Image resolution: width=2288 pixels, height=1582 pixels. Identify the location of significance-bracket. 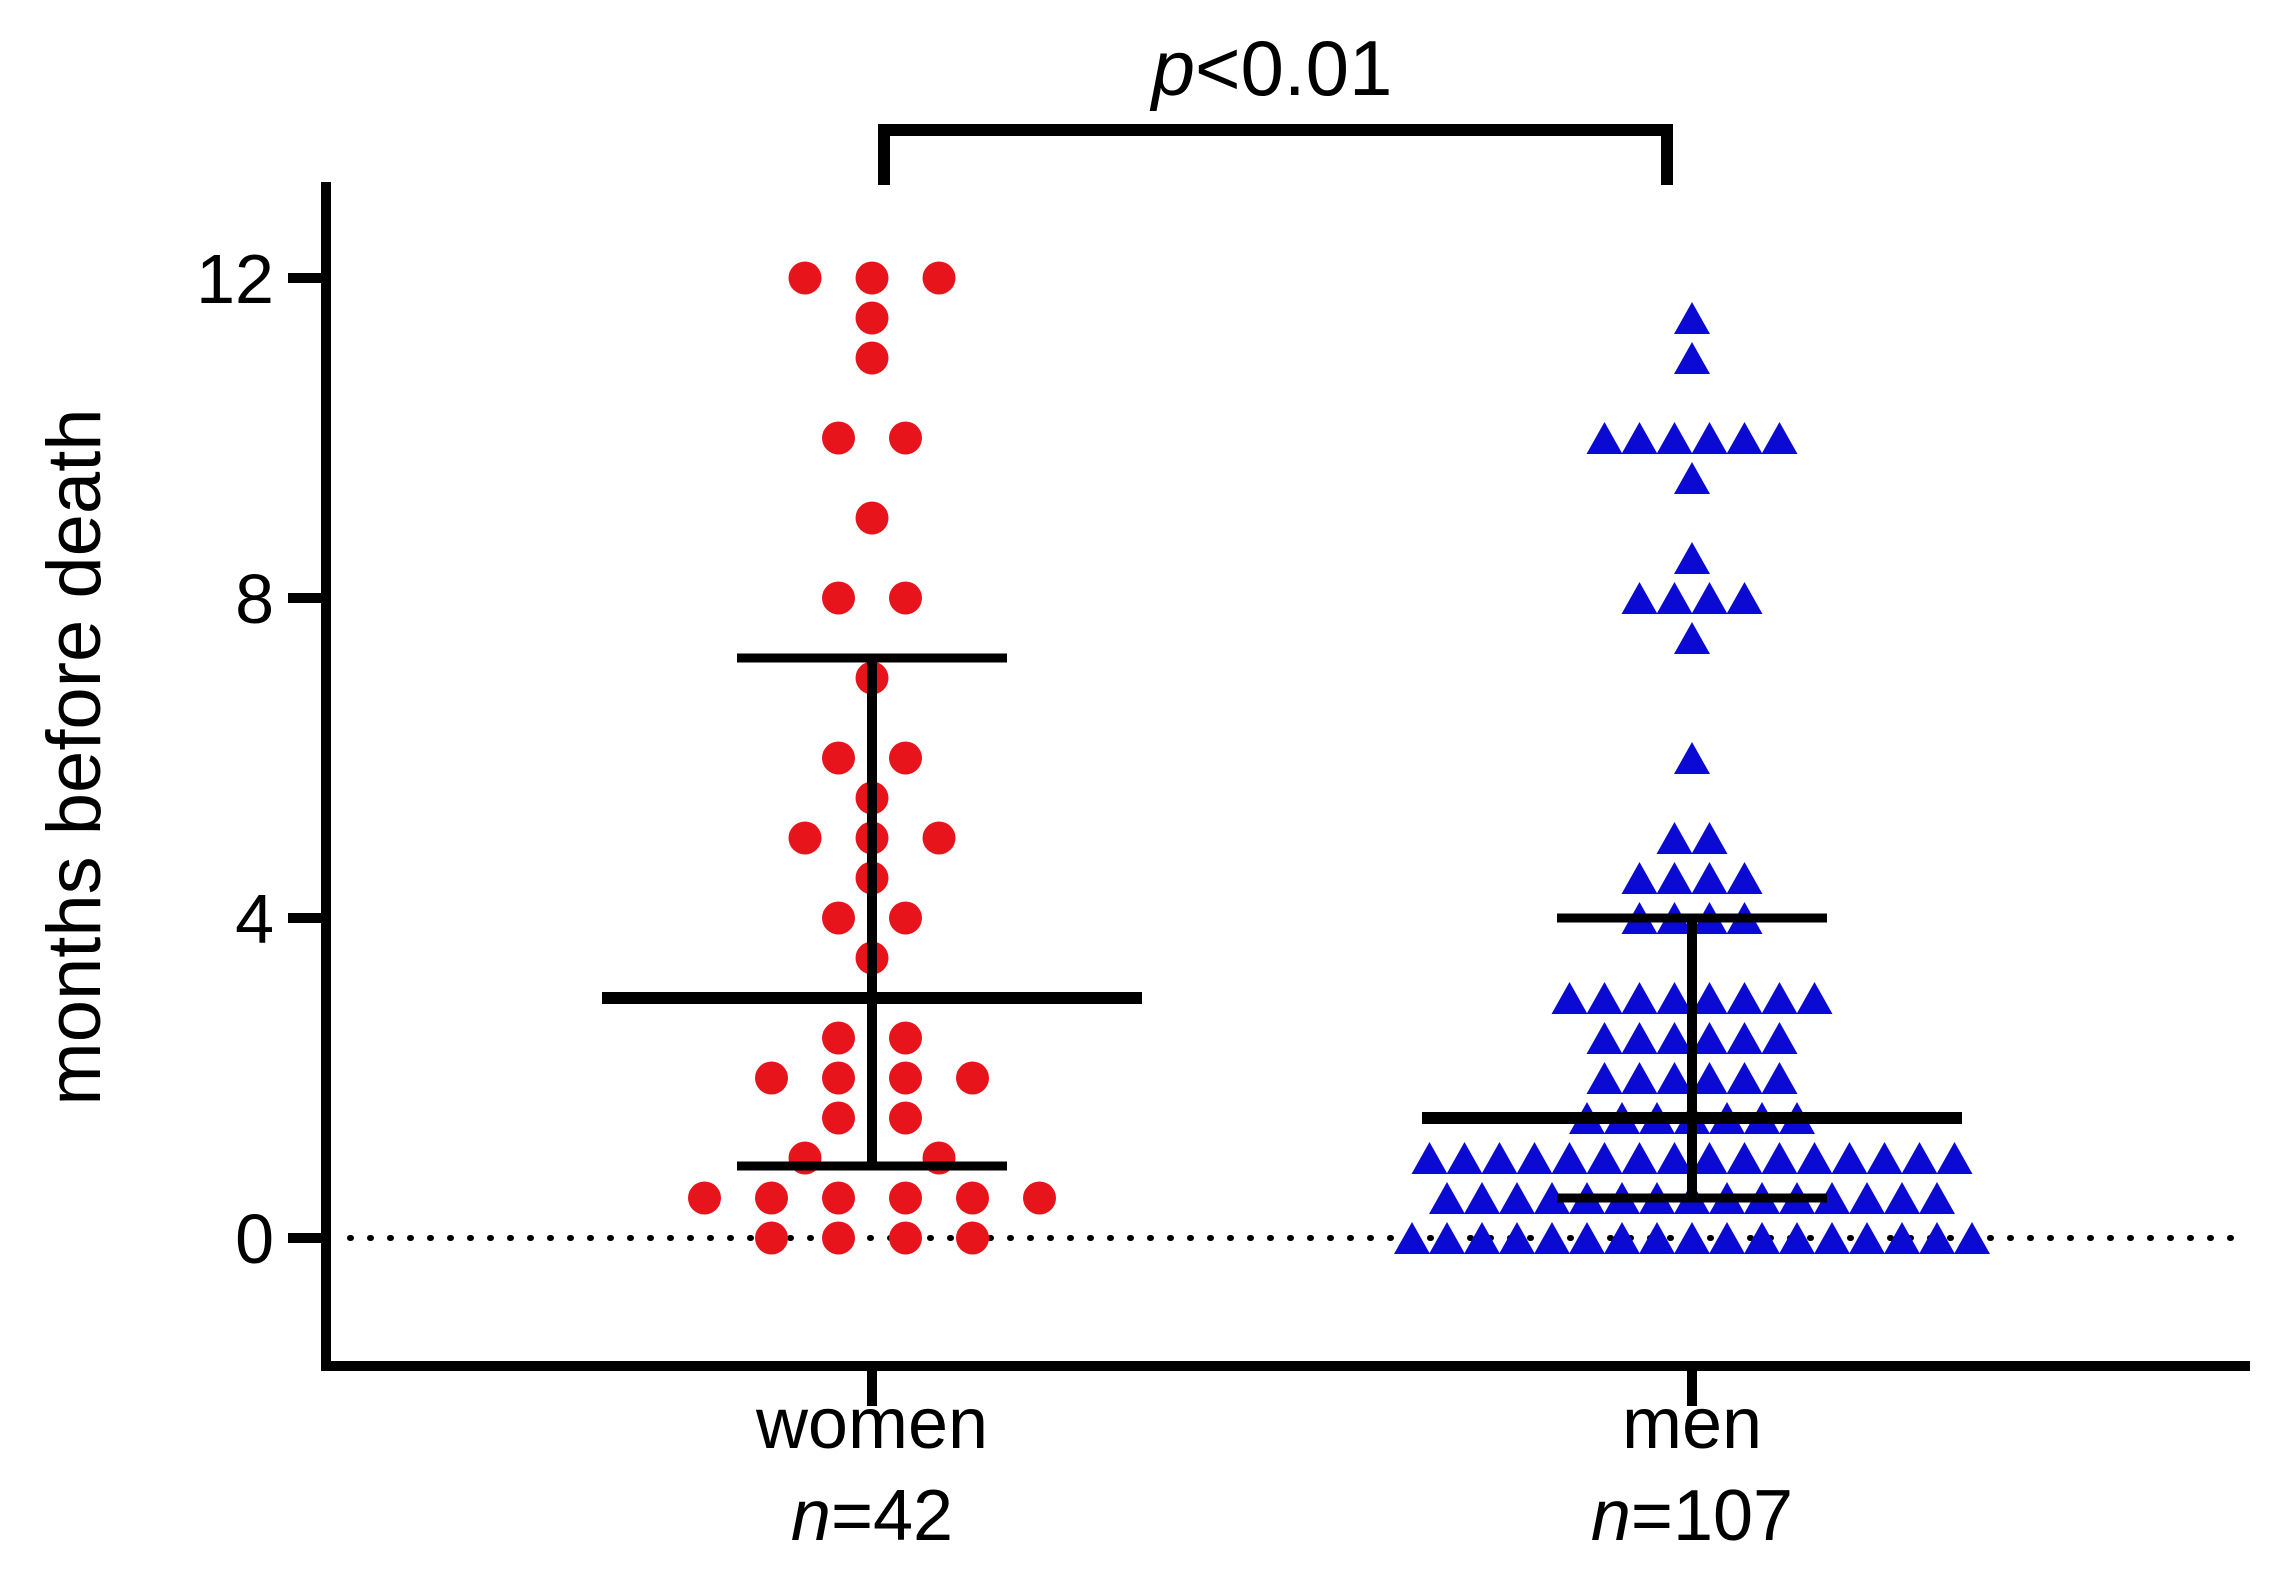
(1275, 154).